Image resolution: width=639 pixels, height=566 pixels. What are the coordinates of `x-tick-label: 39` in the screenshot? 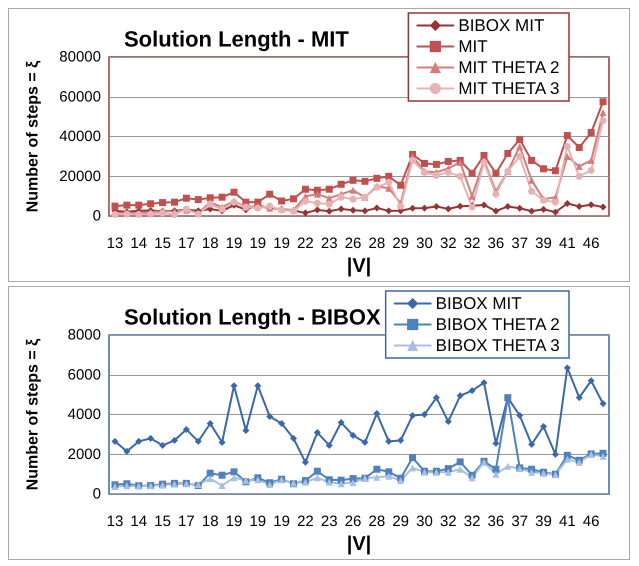 It's located at (543, 521).